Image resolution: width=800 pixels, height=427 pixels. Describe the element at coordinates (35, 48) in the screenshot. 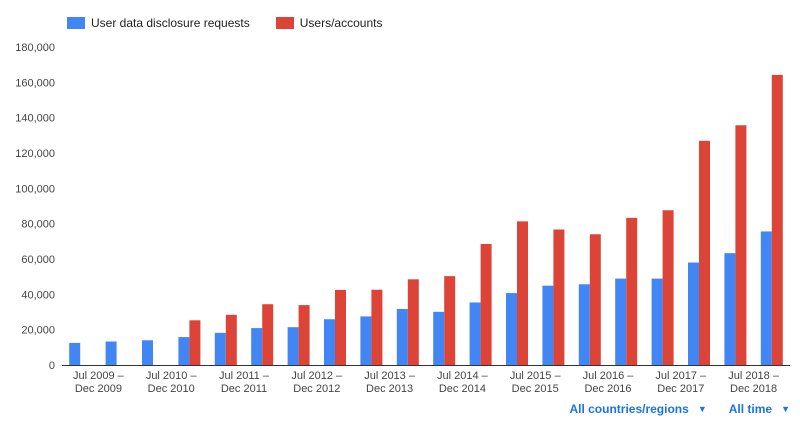

I see `y-tick-label: 180,000` at that location.